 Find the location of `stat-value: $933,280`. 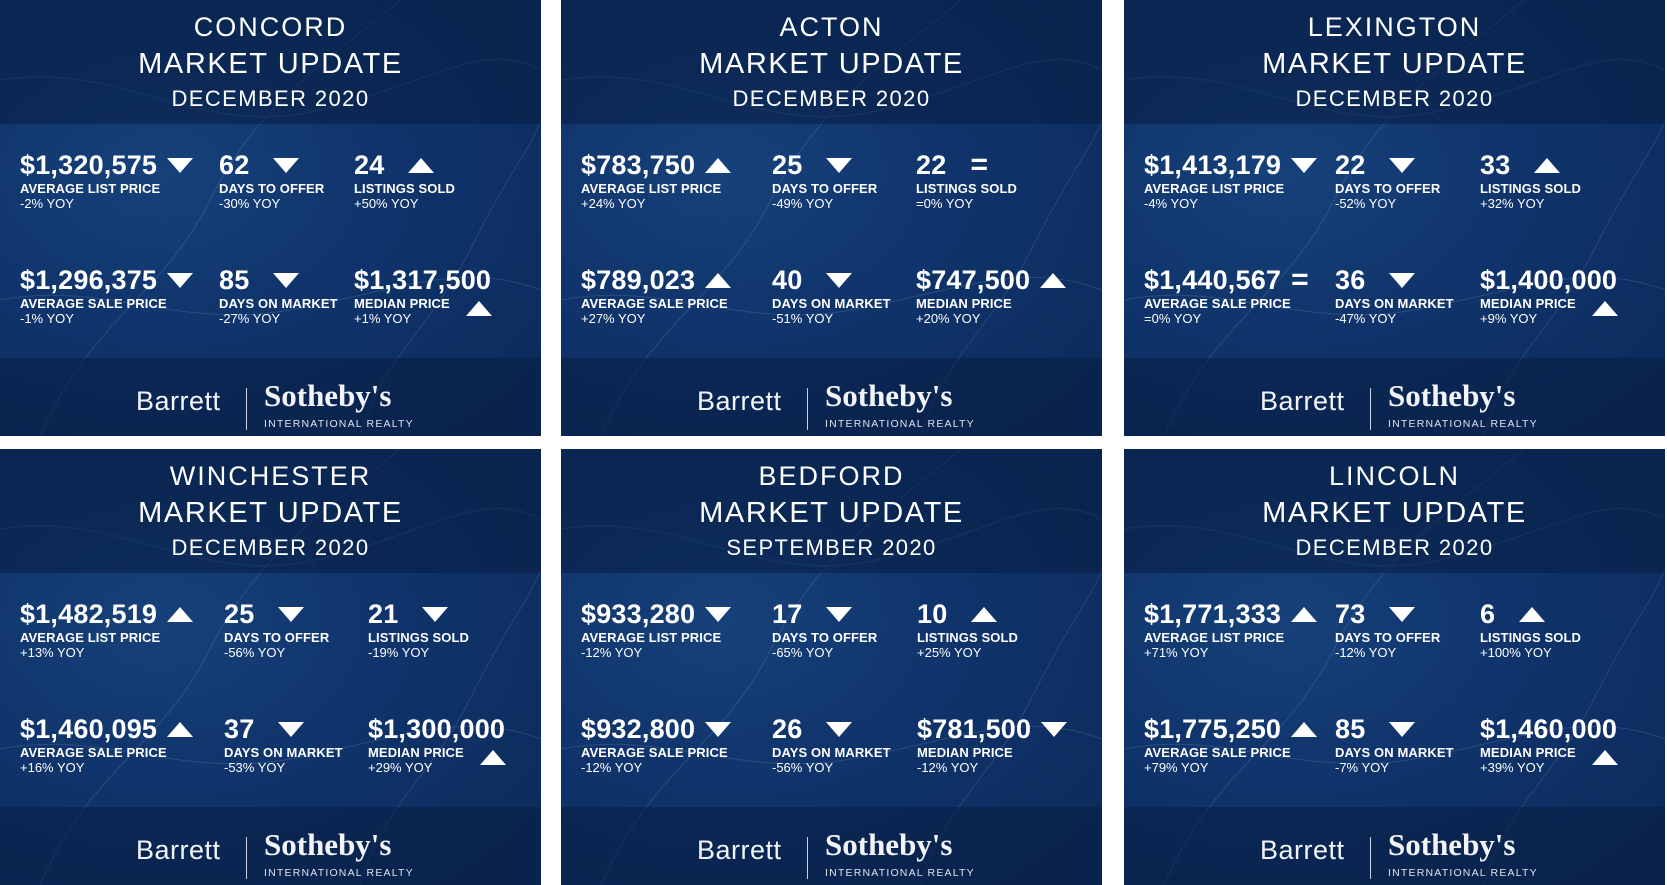

stat-value: $933,280 is located at coordinates (638, 614).